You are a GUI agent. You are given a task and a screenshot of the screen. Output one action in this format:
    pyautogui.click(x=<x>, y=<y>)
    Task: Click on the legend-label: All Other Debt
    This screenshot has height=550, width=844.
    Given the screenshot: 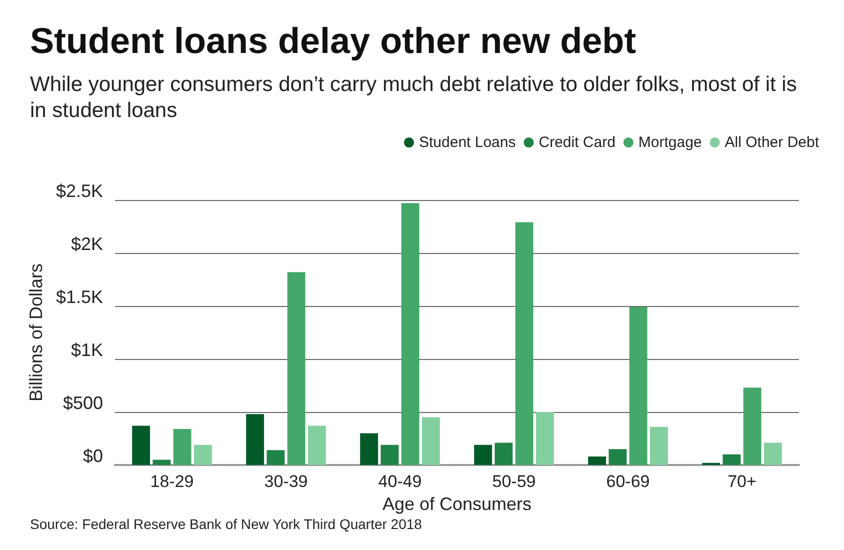 What is the action you would take?
    pyautogui.click(x=772, y=142)
    